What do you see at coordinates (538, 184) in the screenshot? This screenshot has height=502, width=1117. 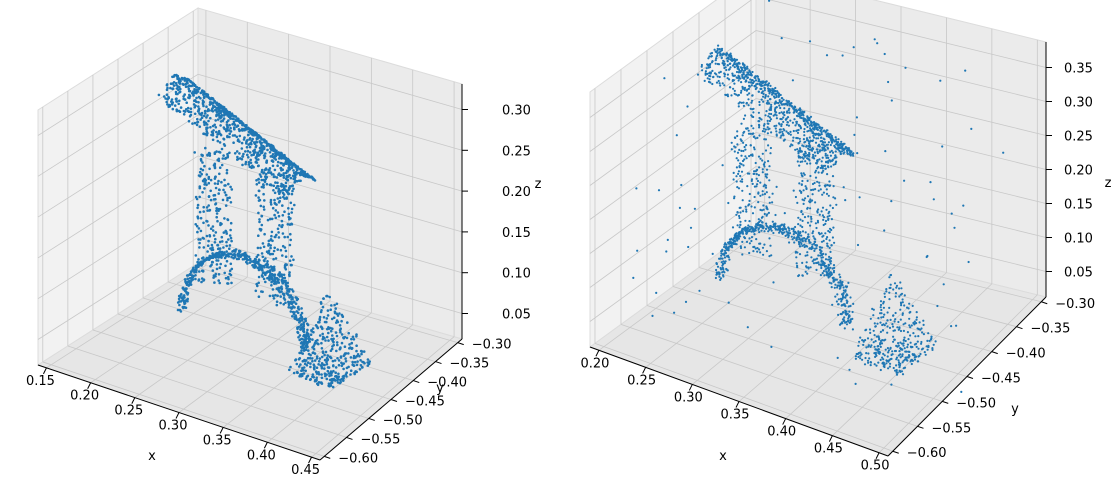 I see `z-axis-label: z` at bounding box center [538, 184].